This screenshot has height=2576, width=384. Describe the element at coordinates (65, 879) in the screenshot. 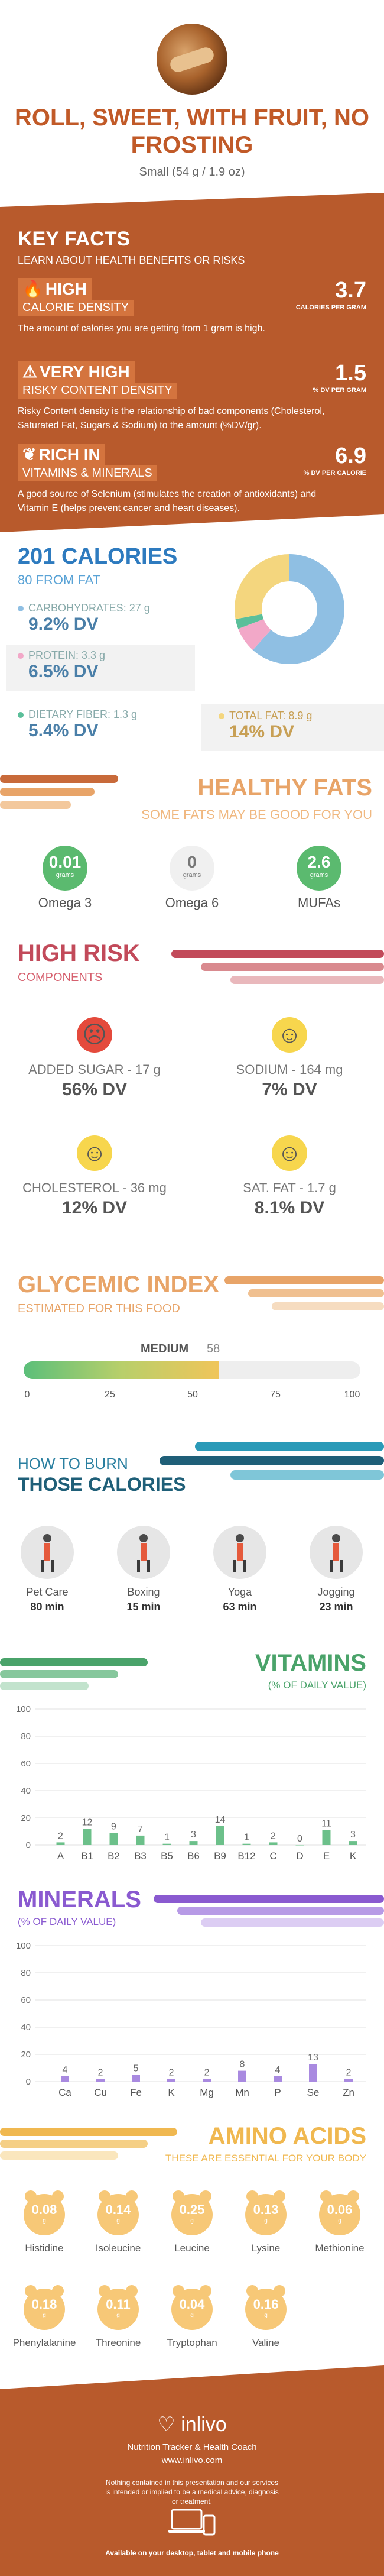

I see `fat-omega3: 0.01 grams Omega 3` at that location.